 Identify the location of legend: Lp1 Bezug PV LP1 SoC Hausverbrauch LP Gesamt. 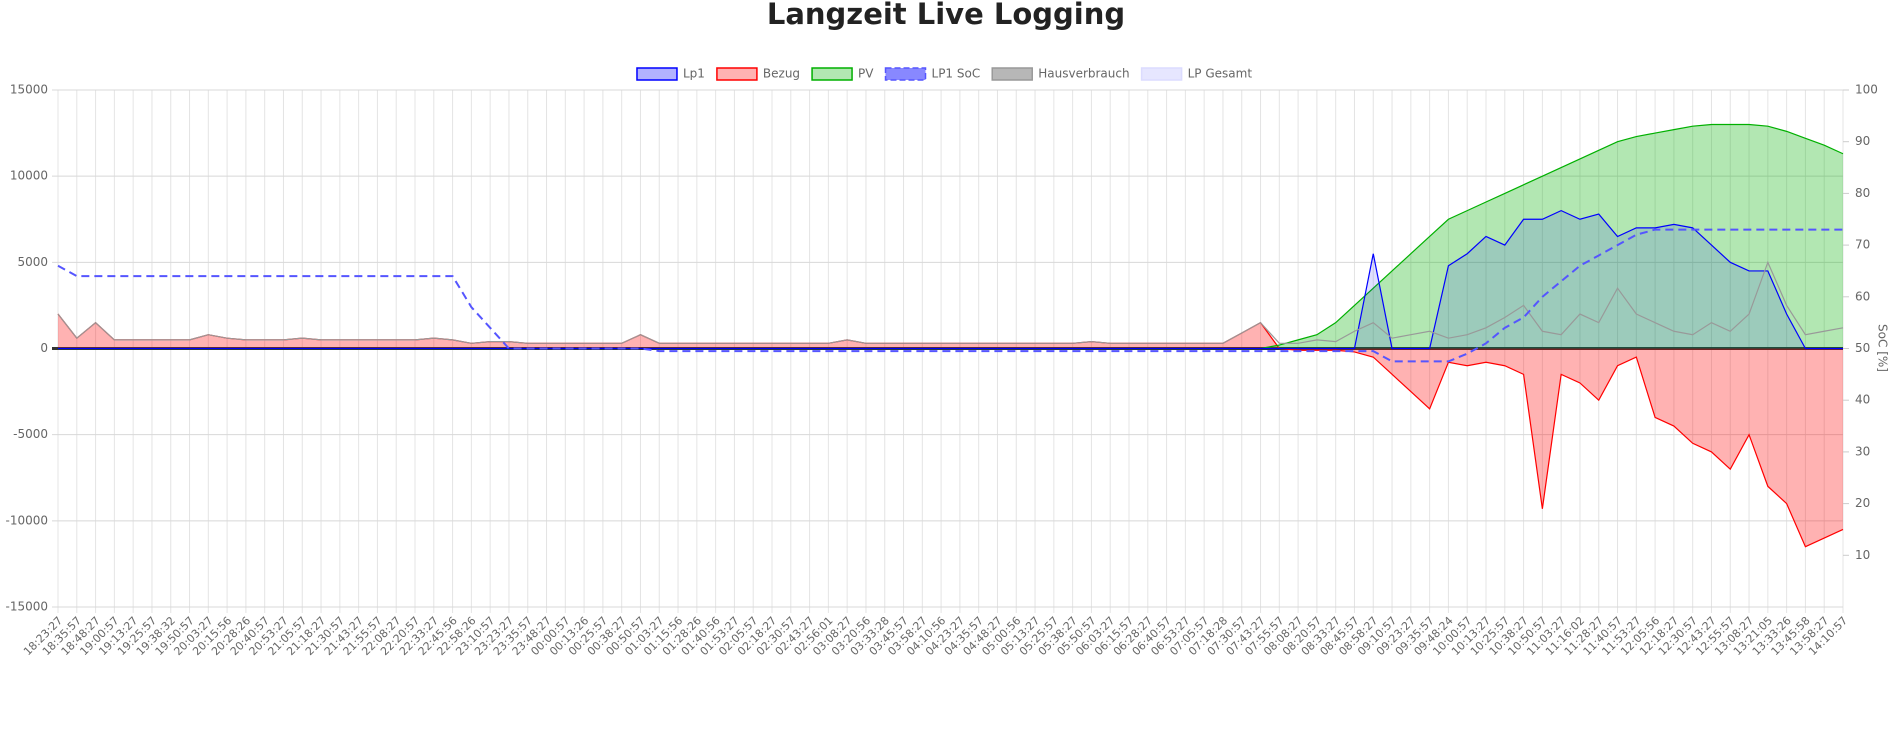
(944, 74).